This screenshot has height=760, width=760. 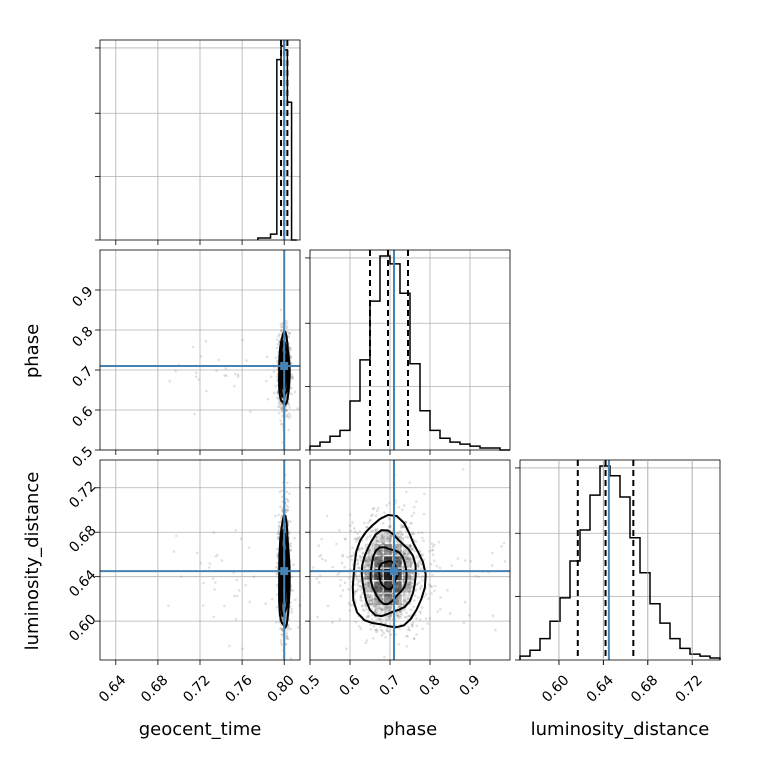 I want to click on y-axis-label-phase: phase, so click(x=32, y=351).